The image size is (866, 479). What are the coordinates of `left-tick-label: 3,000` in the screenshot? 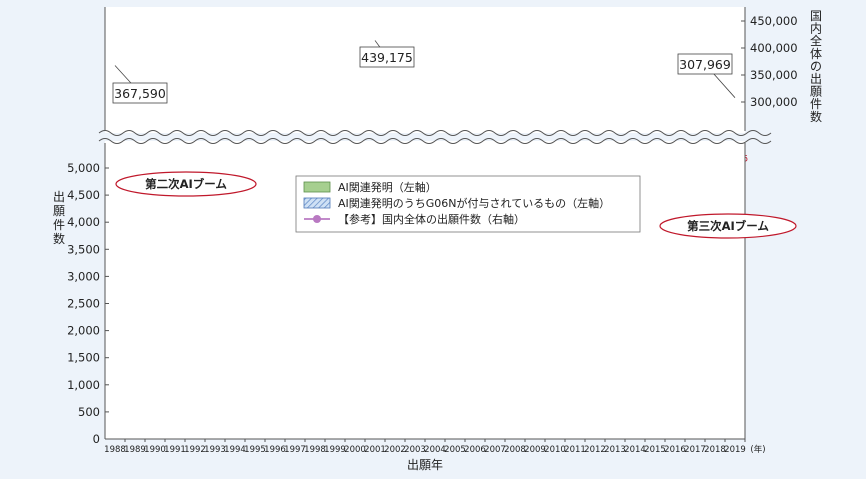 It's located at (83, 276).